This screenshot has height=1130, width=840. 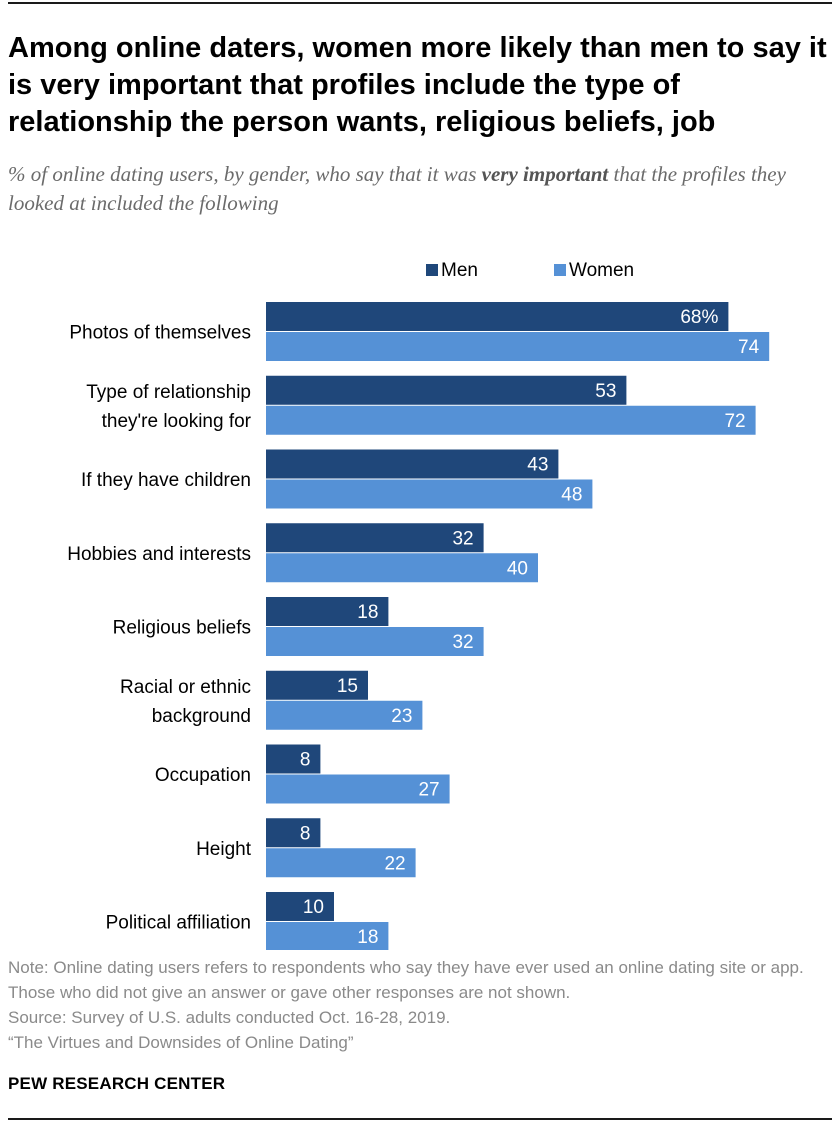 I want to click on value-label-men: 10, so click(x=313, y=907).